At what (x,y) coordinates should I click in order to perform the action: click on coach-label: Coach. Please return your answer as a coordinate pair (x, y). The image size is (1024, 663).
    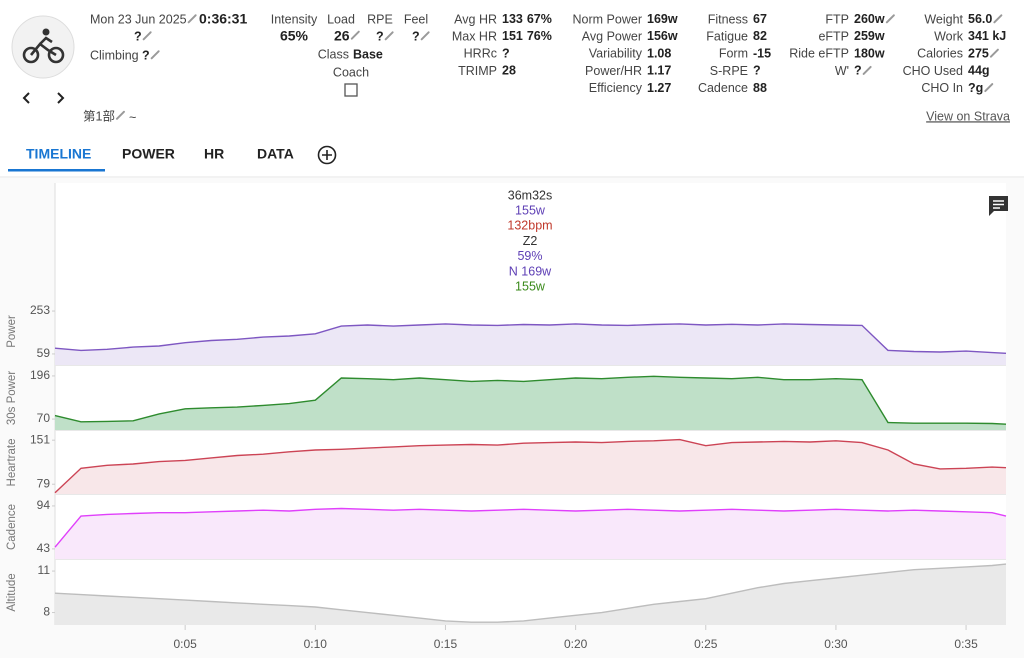
    Looking at the image, I should click on (351, 72).